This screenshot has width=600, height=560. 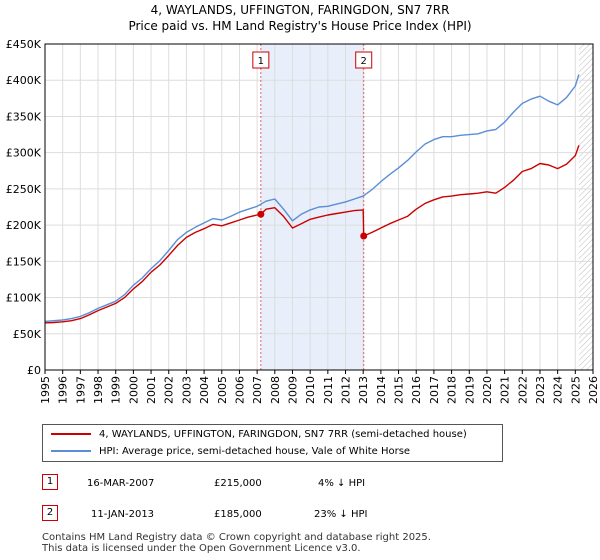 What do you see at coordinates (487, 390) in the screenshot?
I see `x-tick-label: 2020` at bounding box center [487, 390].